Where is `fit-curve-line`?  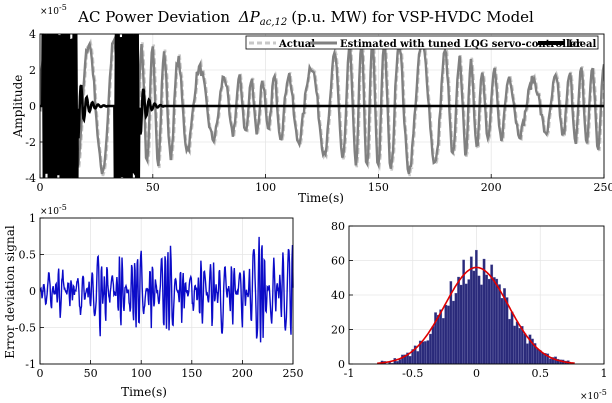 fit-curve-line is located at coordinates (476, 315).